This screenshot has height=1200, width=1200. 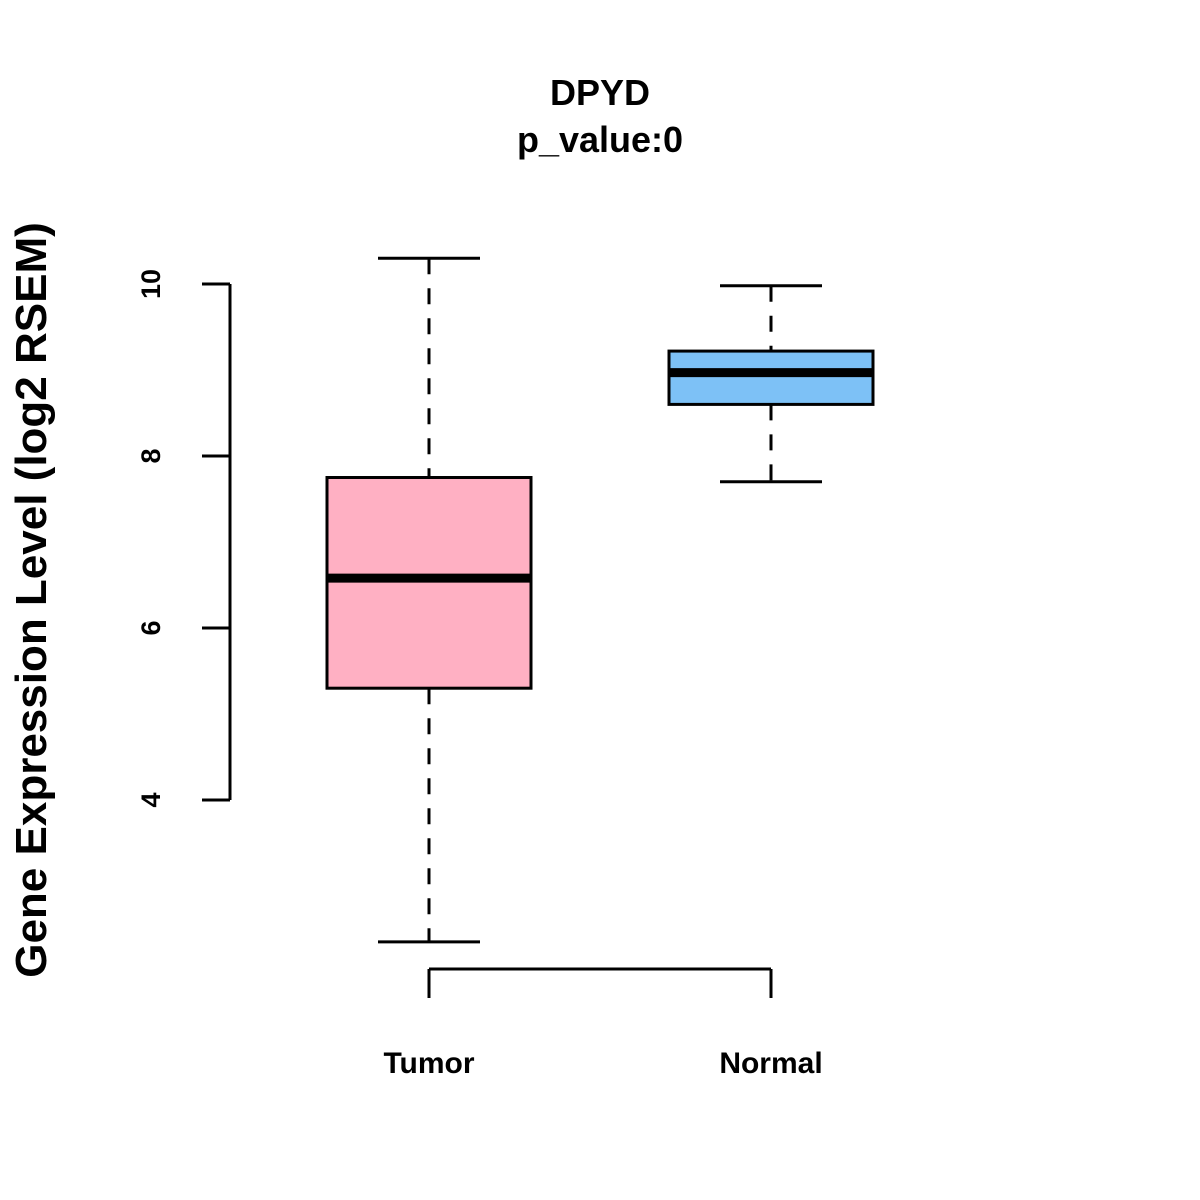 What do you see at coordinates (603, 1023) in the screenshot?
I see `x-axis: Tumor Normal` at bounding box center [603, 1023].